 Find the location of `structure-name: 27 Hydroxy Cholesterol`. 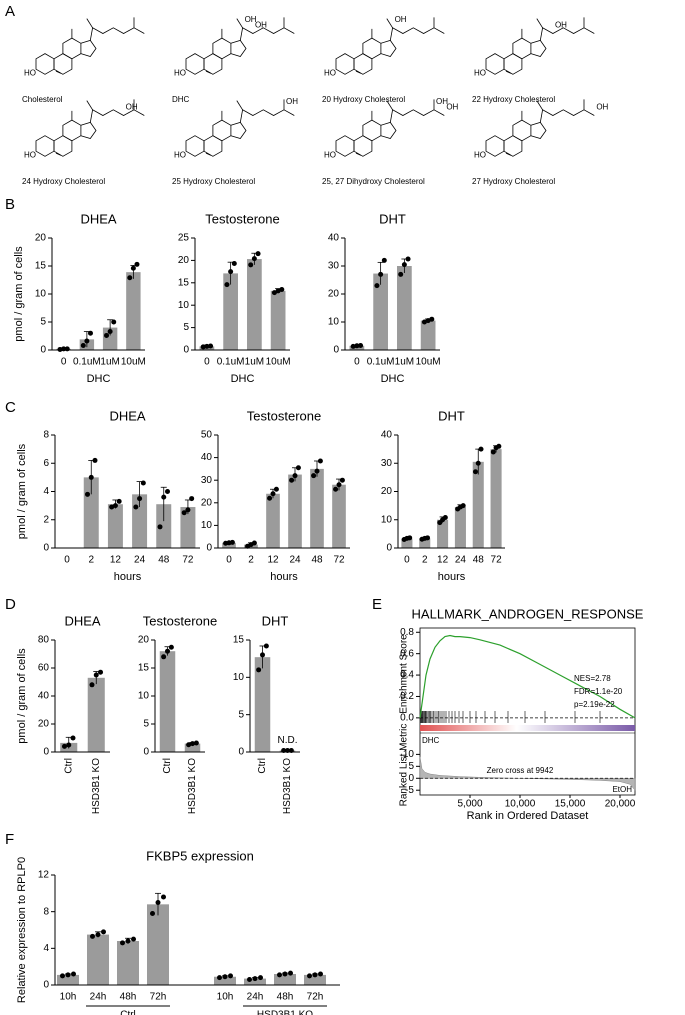

structure-name: 27 Hydroxy Cholesterol is located at coordinates (513, 181).